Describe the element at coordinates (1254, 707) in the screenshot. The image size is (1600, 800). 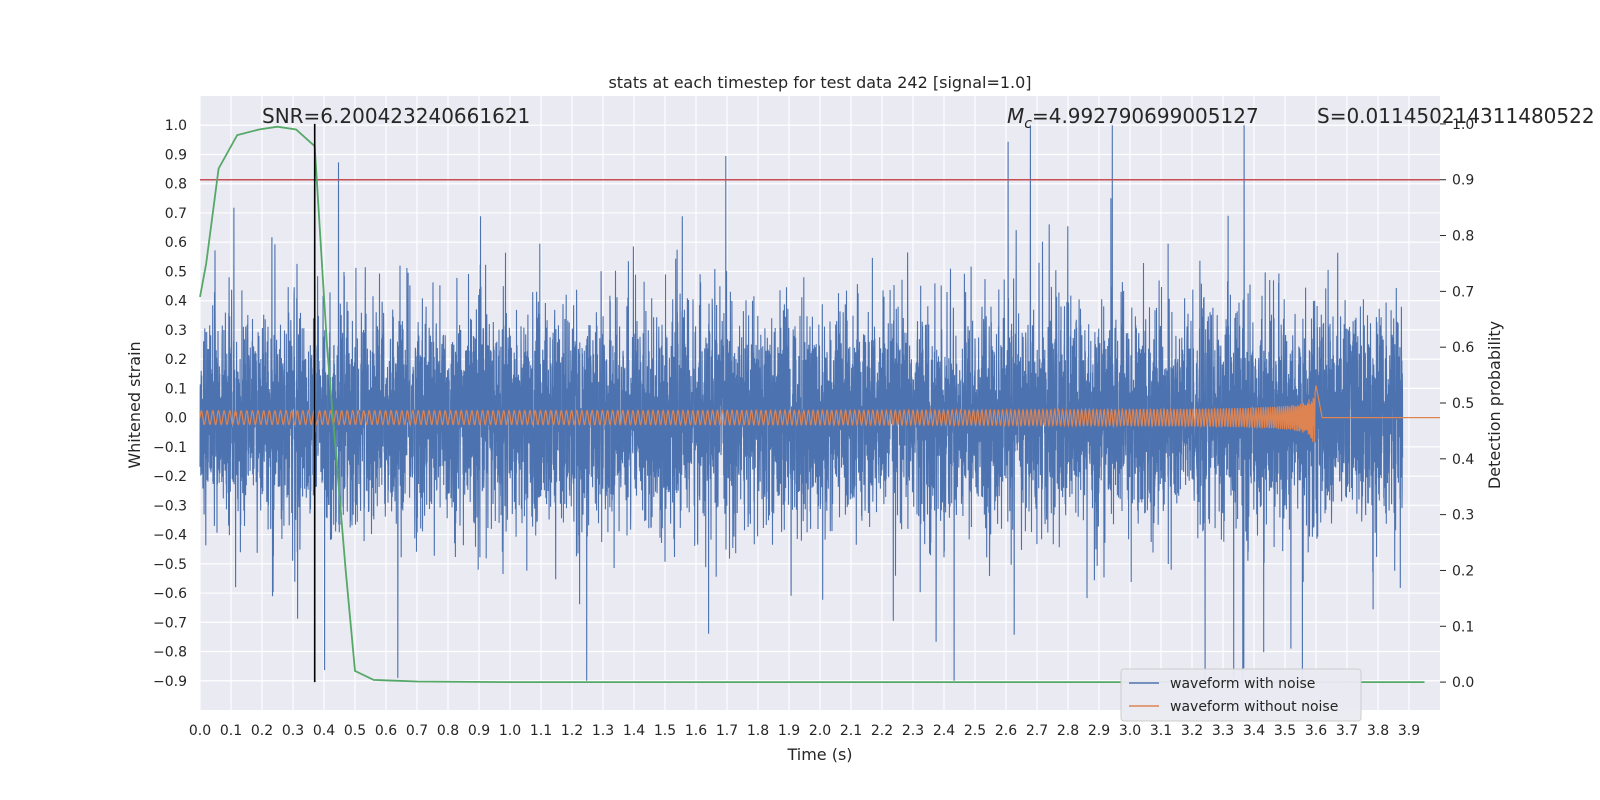
I see `legend-label-clean: waveform without noise` at that location.